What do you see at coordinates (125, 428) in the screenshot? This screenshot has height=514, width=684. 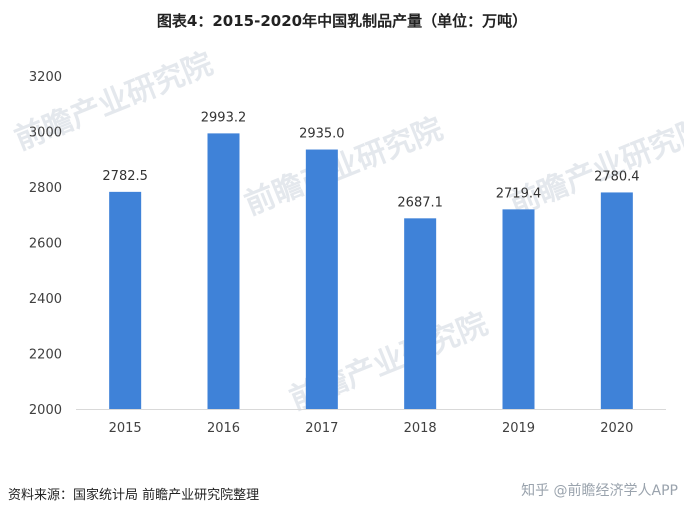 I see `x-tick-label: 2015` at bounding box center [125, 428].